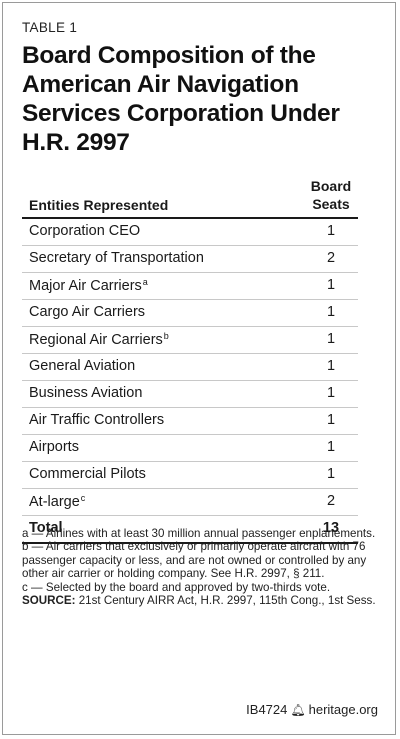 The image size is (400, 739). I want to click on row-entity-text: Business Aviation, so click(86, 393).